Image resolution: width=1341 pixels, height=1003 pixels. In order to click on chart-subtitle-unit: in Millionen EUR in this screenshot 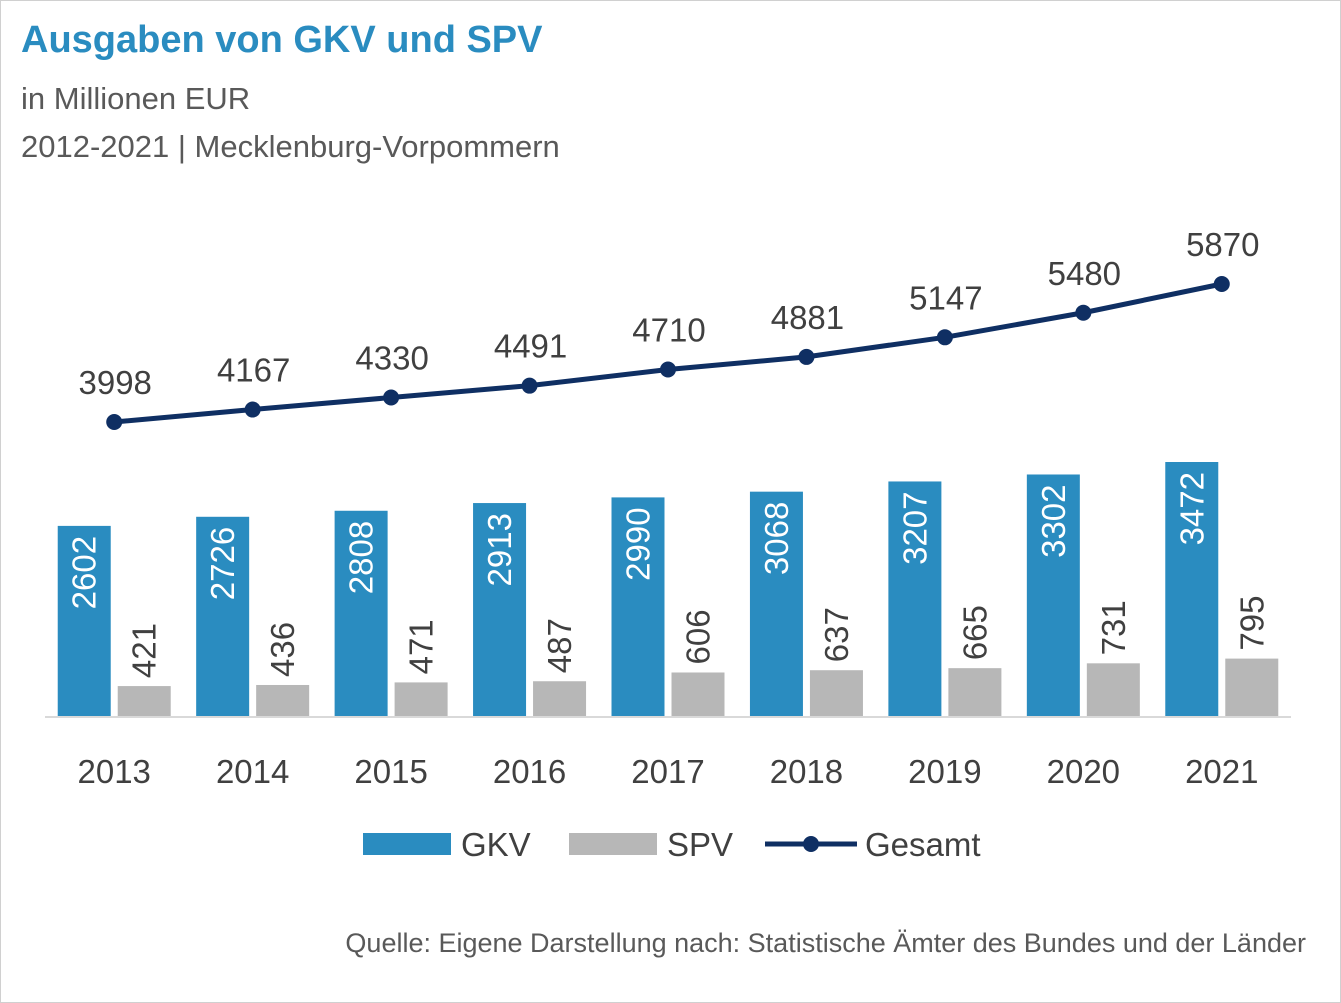, I will do `click(136, 98)`.